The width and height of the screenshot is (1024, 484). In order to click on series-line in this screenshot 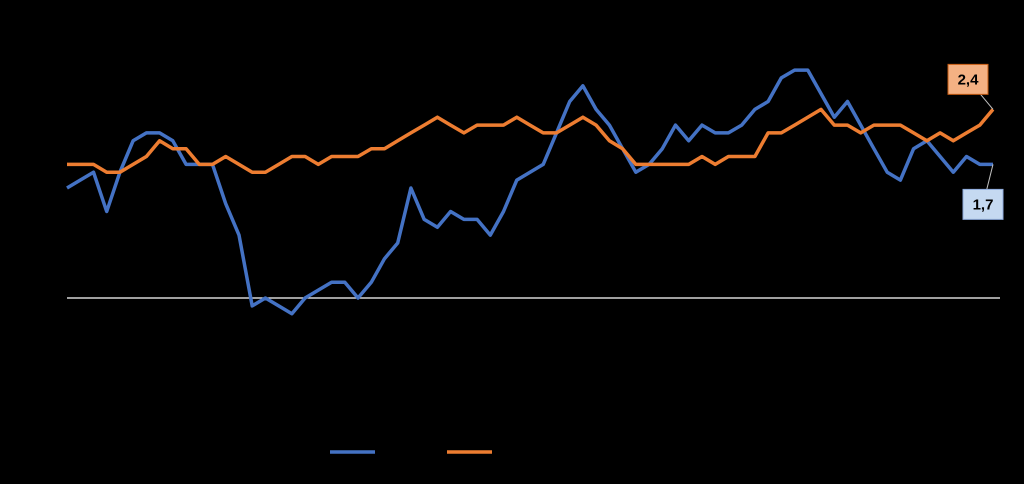, I will do `click(531, 140)`.